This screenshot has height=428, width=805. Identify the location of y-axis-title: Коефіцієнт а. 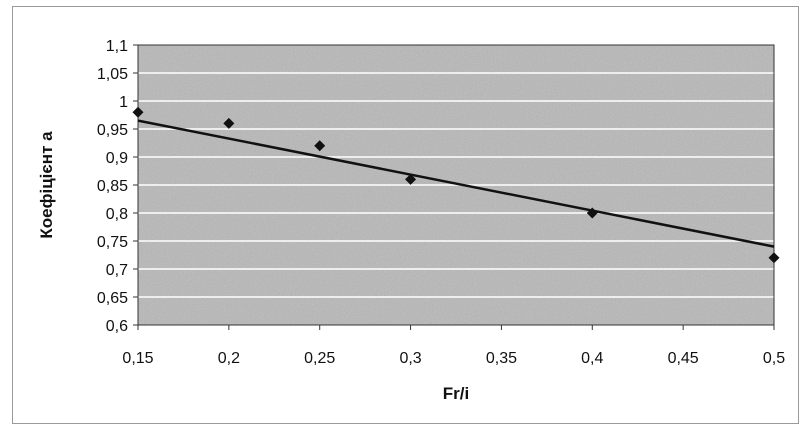
(46, 185).